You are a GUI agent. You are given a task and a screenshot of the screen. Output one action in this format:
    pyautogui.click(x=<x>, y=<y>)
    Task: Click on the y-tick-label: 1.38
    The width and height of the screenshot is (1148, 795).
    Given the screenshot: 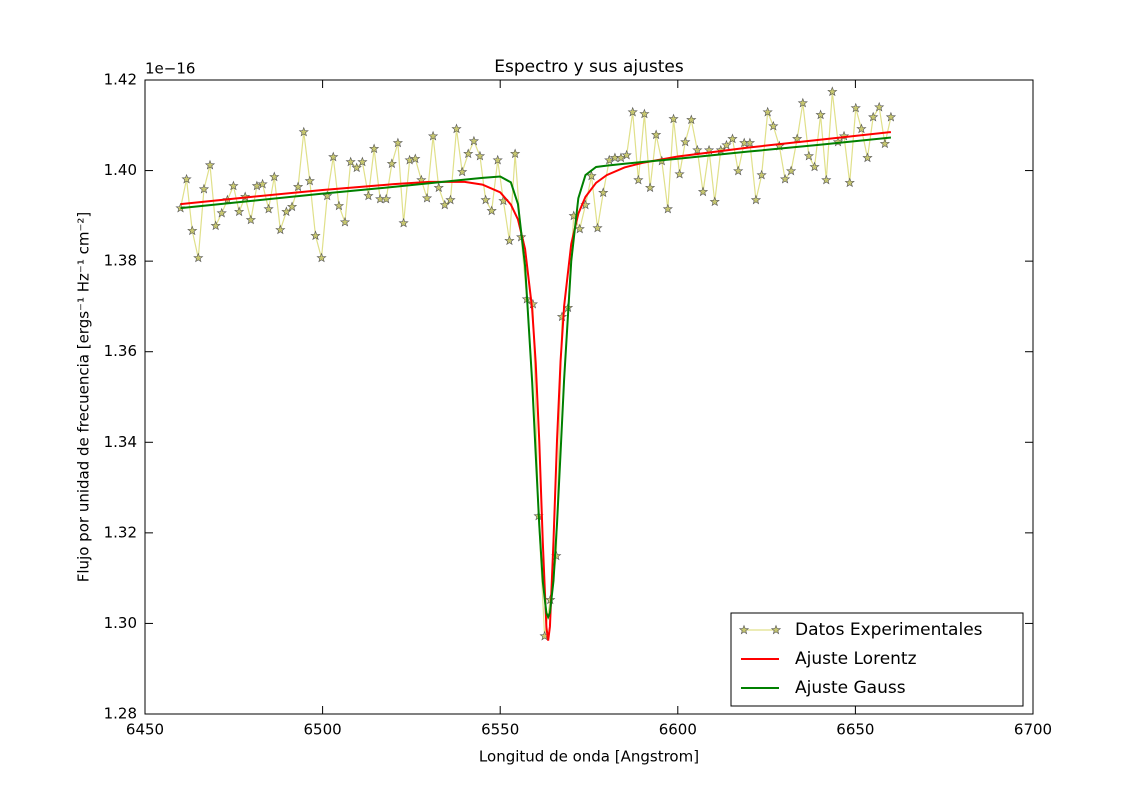 What is the action you would take?
    pyautogui.click(x=120, y=261)
    